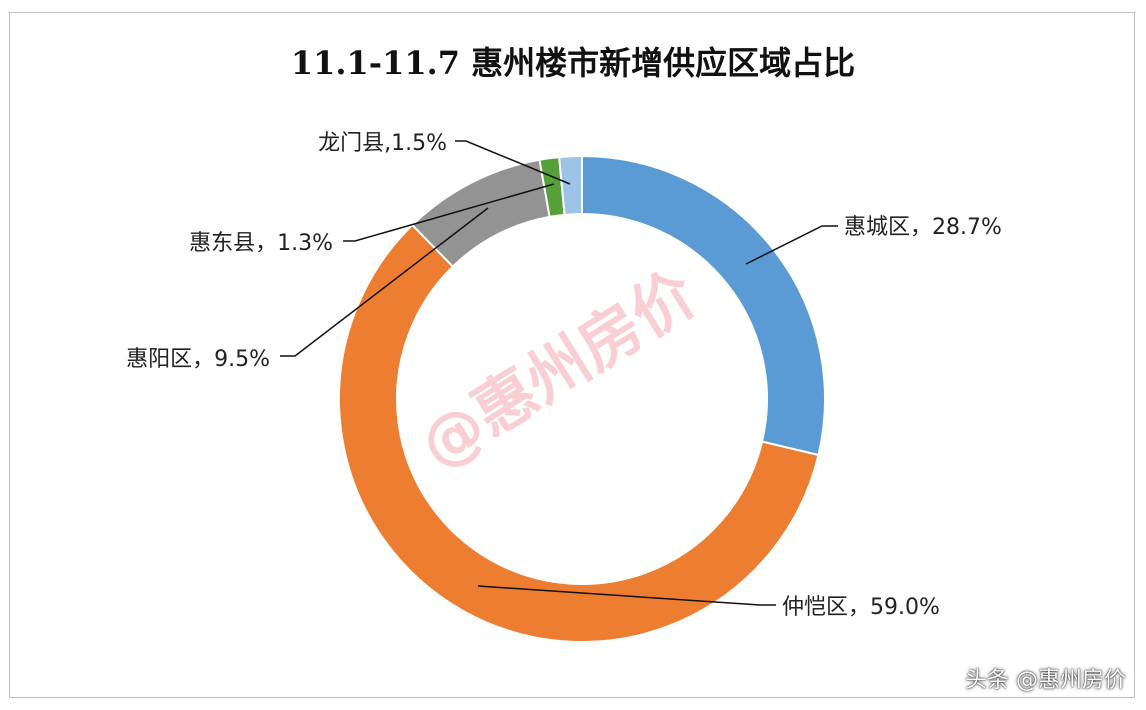 The height and width of the screenshot is (710, 1146). Describe the element at coordinates (382, 143) in the screenshot. I see `slice-label-5: 龙门县,1.5%` at that location.